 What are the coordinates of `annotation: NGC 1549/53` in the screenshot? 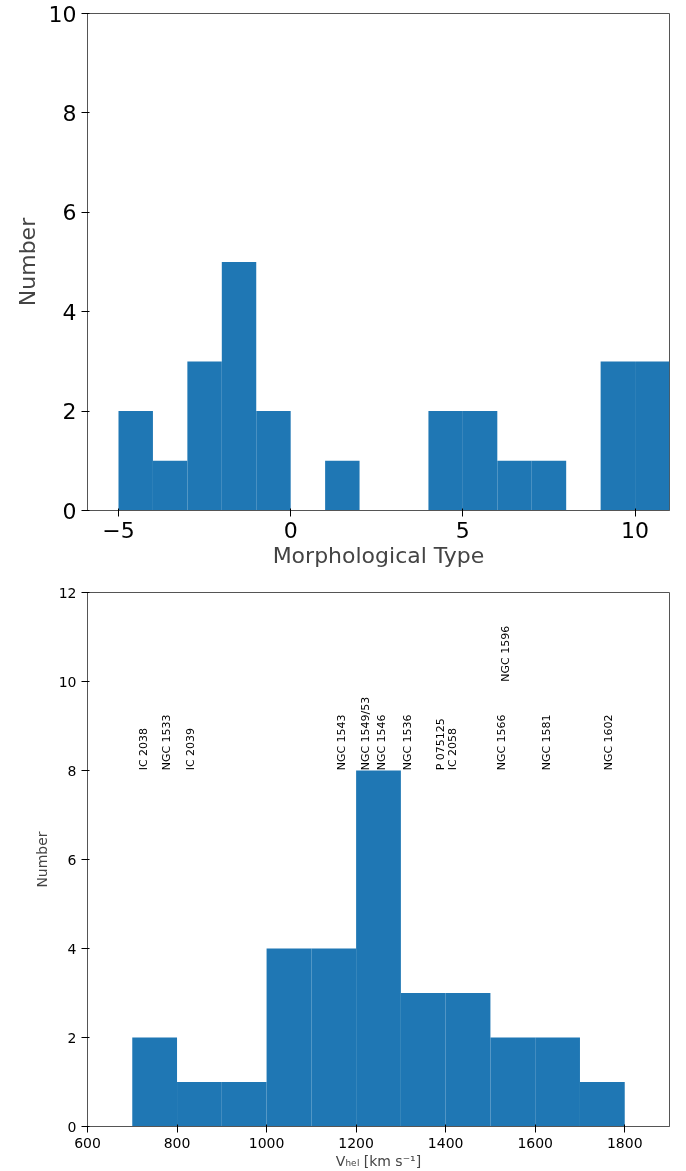 It's located at (366, 733).